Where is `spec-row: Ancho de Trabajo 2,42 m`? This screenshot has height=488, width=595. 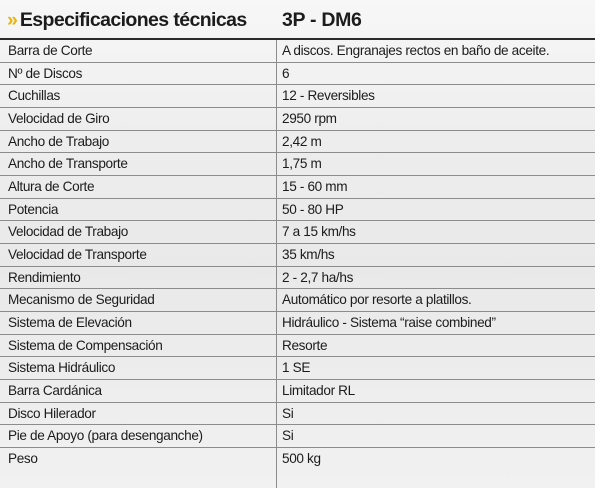
spec-row: Ancho de Trabajo 2,42 m is located at coordinates (297, 142).